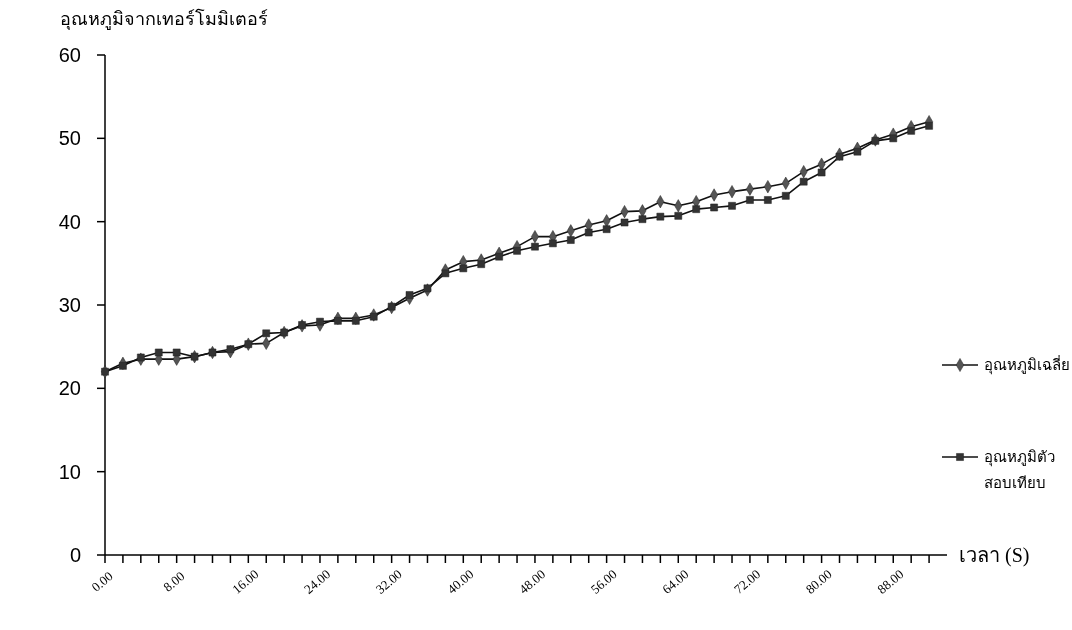 Image resolution: width=1072 pixels, height=630 pixels. I want to click on y-tick-label: 40, so click(69, 221).